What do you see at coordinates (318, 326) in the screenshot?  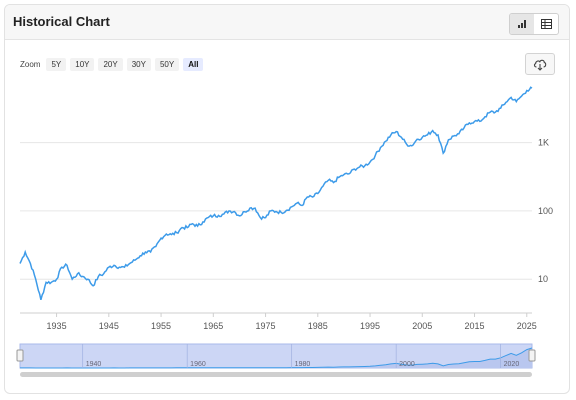 I see `x-tick-label: 1985` at bounding box center [318, 326].